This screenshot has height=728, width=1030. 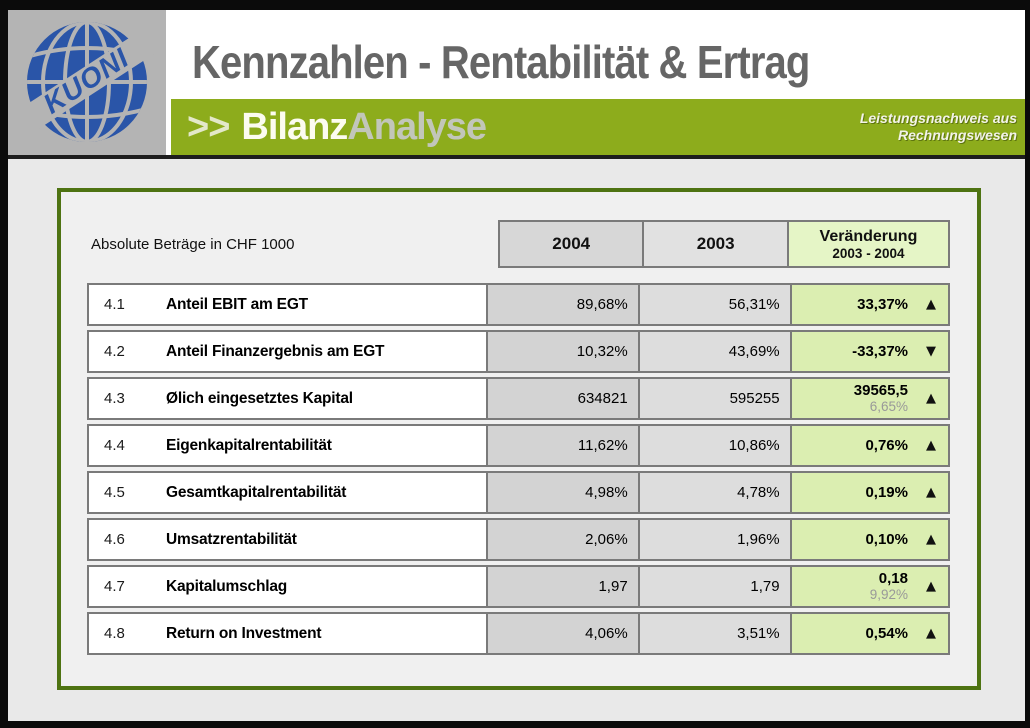 What do you see at coordinates (886, 445) in the screenshot?
I see `change-value: 0,76%` at bounding box center [886, 445].